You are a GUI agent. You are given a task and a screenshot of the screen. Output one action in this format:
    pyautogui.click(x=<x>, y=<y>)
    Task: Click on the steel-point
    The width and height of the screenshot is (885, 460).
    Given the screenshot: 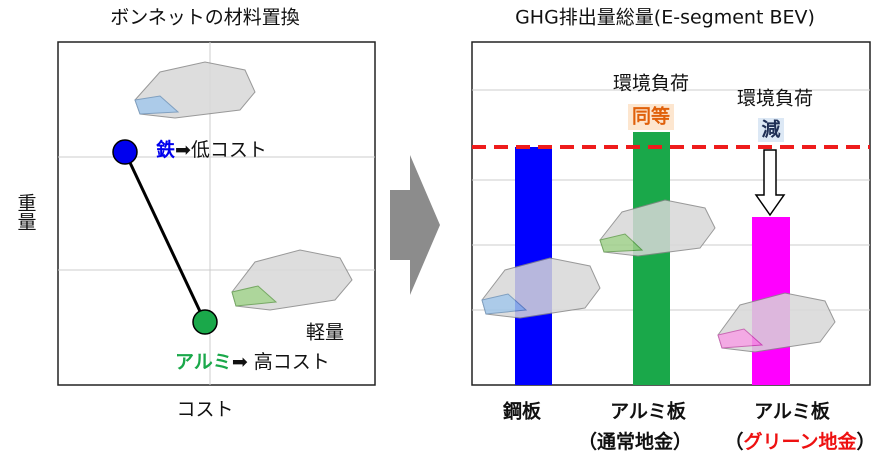 What is the action you would take?
    pyautogui.click(x=125, y=152)
    